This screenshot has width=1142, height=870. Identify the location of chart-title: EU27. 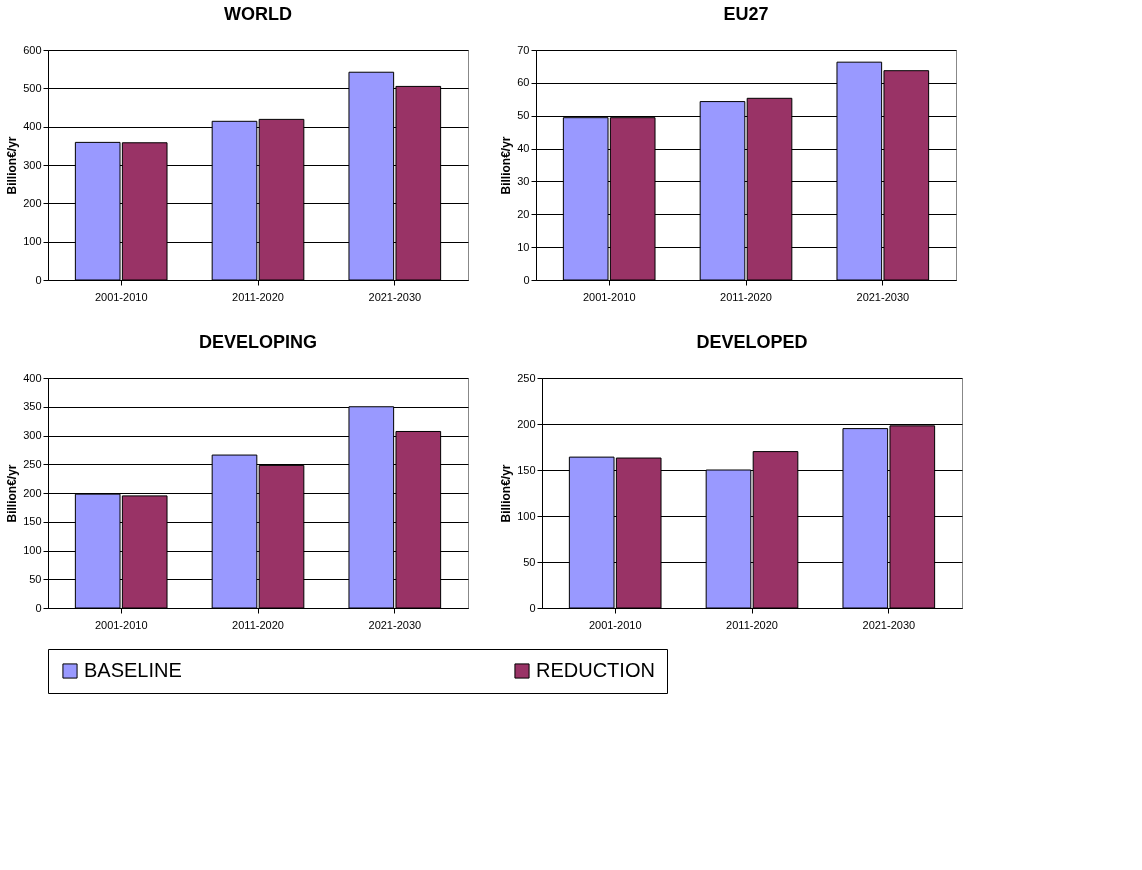
(746, 14).